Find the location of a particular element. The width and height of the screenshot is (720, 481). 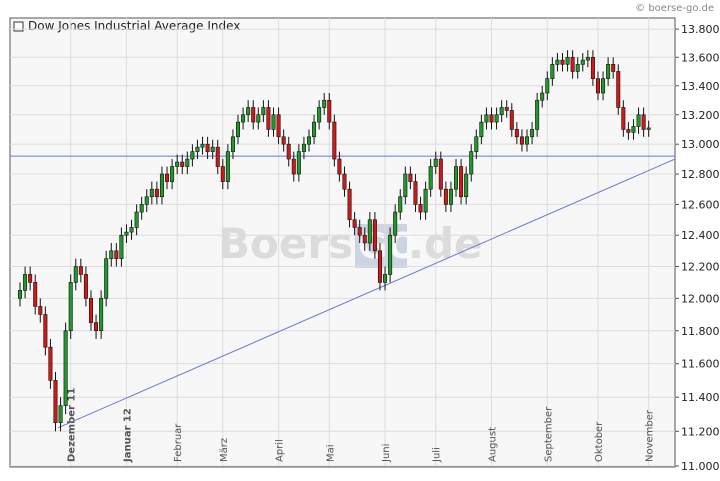

x-tick-label: Juli is located at coordinates (437, 455).